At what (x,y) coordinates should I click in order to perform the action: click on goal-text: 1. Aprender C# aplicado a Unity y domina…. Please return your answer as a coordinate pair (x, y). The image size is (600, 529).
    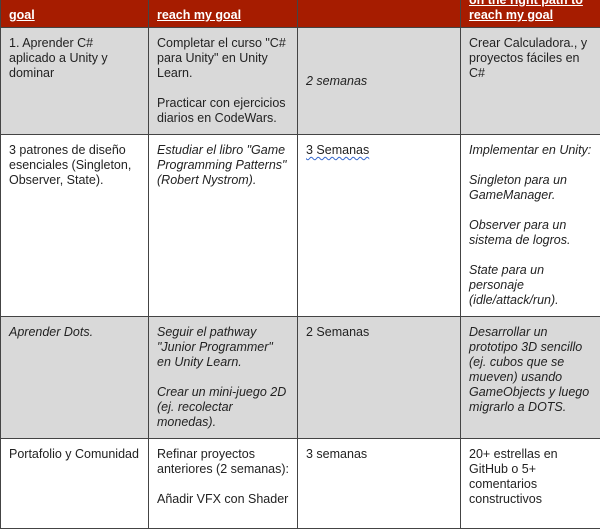
    Looking at the image, I should click on (74, 58).